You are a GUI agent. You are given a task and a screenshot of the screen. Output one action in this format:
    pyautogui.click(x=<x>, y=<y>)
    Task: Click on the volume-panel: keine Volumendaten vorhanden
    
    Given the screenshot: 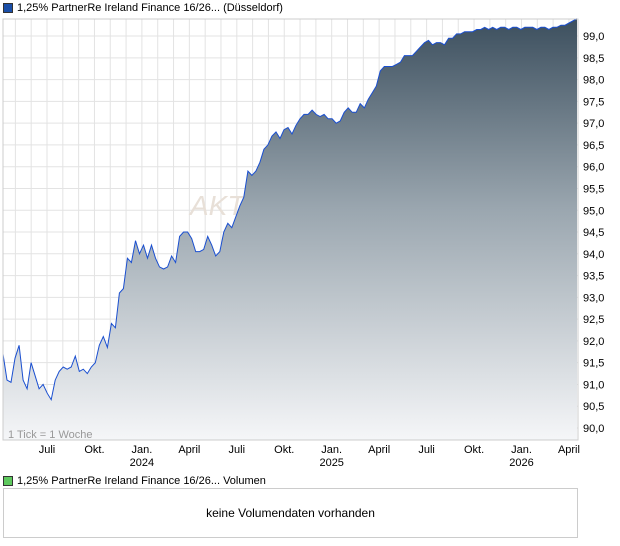 What is the action you would take?
    pyautogui.click(x=290, y=513)
    